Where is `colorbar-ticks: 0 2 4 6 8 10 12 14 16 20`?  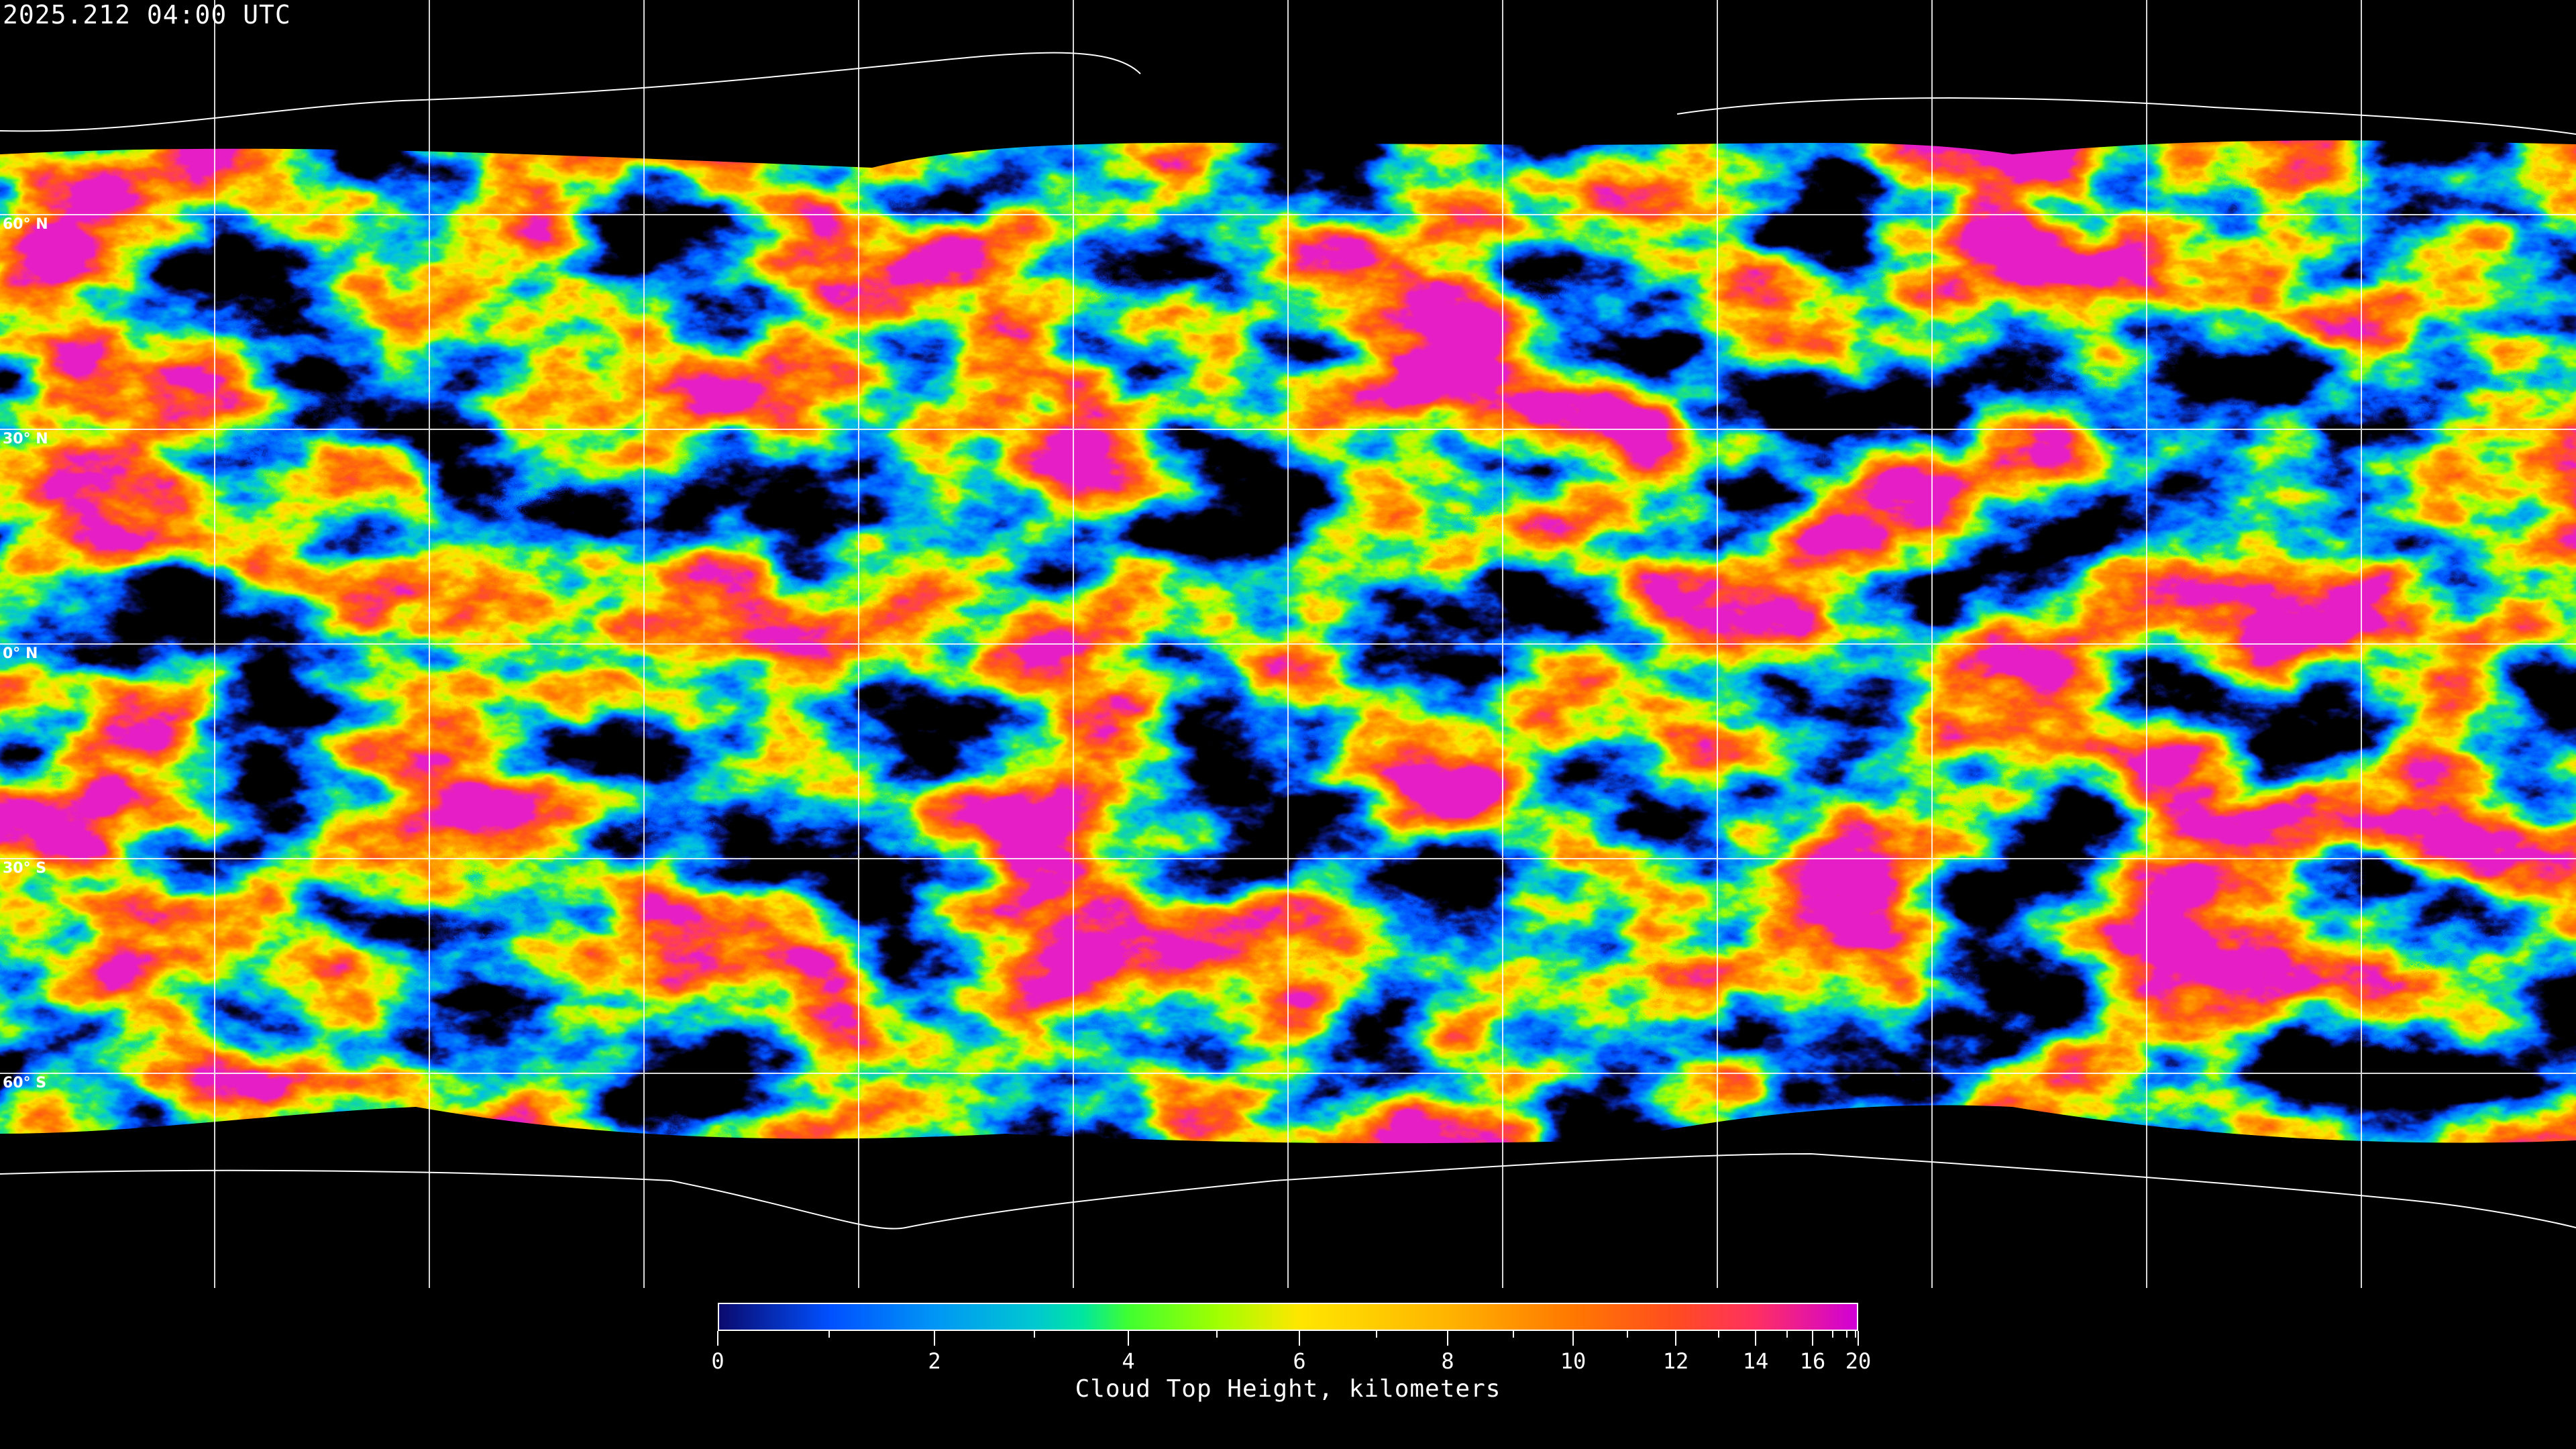
colorbar-ticks: 0 2 4 6 8 10 12 14 16 20 is located at coordinates (1291, 1358).